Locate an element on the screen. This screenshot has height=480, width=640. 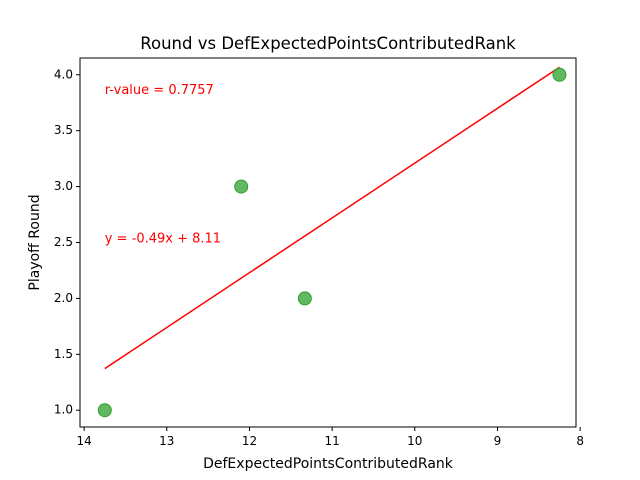
x-tick-label: 8 is located at coordinates (580, 441).